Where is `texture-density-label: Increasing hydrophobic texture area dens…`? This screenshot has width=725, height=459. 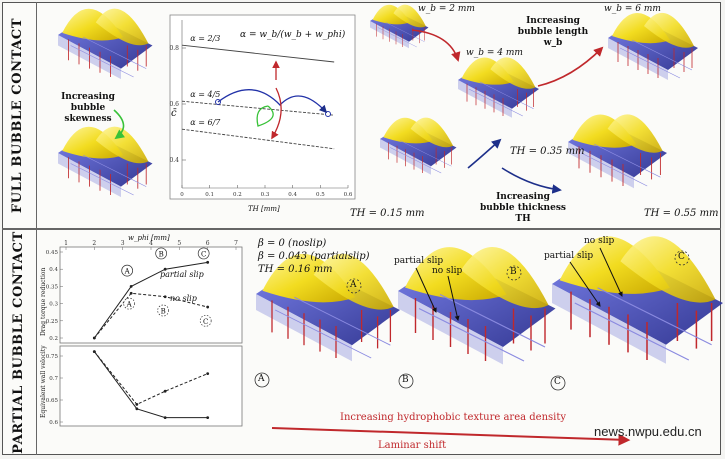 texture-density-label: Increasing hydrophobic texture area dens… is located at coordinates (453, 417).